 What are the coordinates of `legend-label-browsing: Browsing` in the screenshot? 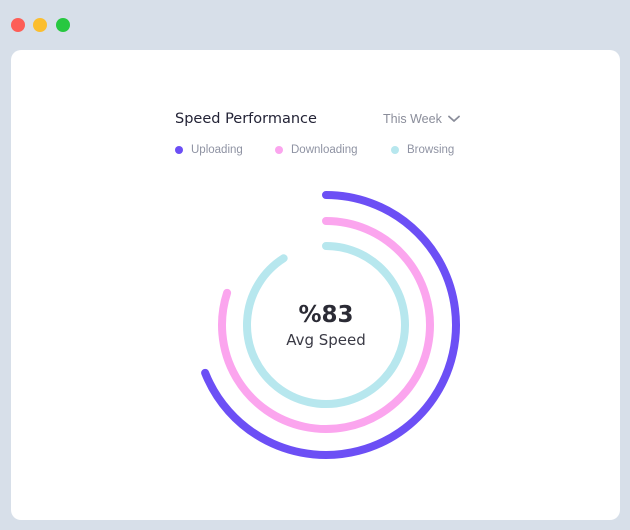 It's located at (431, 150).